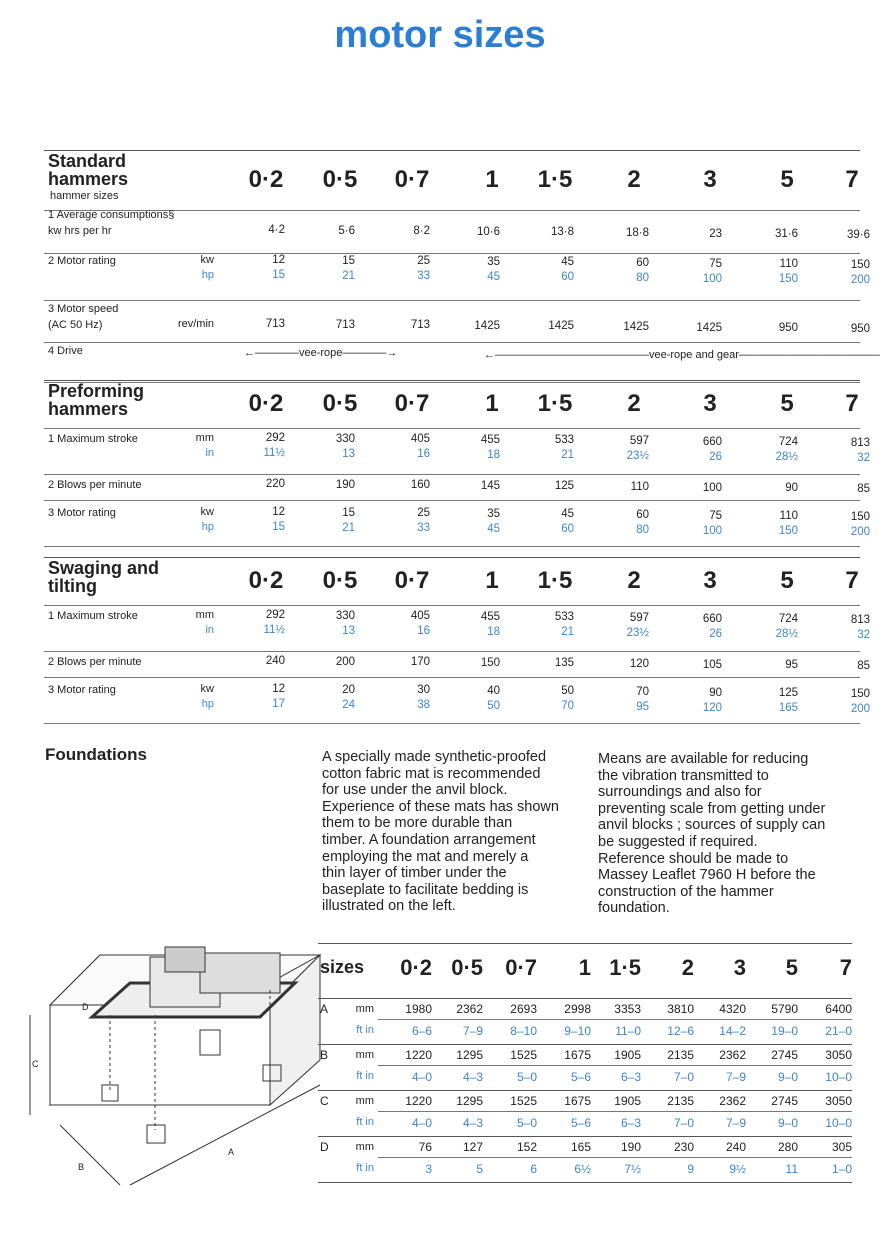 The height and width of the screenshot is (1239, 880). I want to click on cell-value: 1425, so click(636, 327).